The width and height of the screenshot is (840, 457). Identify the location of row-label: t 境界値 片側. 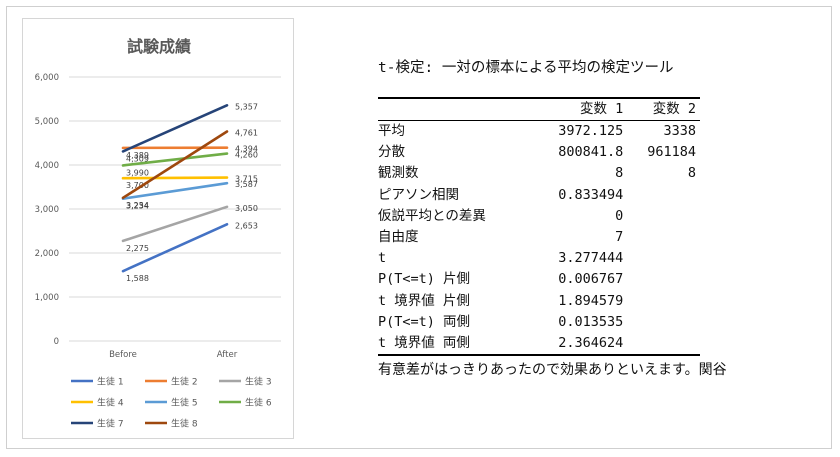
(424, 300).